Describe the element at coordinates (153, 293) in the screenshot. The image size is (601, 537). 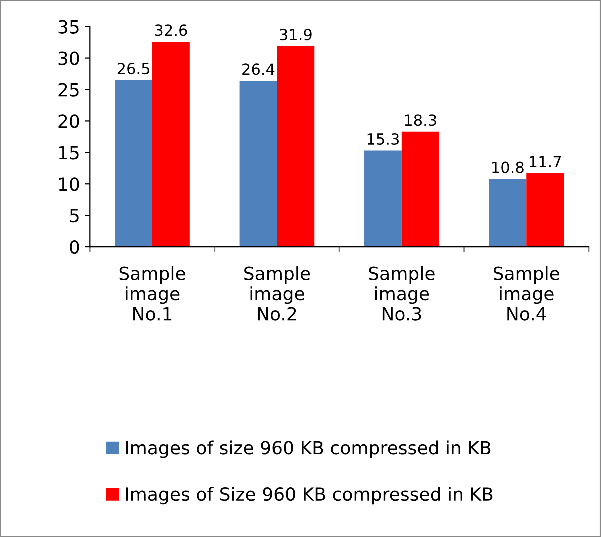
I see `x-tick-label: Sample image No.1` at that location.